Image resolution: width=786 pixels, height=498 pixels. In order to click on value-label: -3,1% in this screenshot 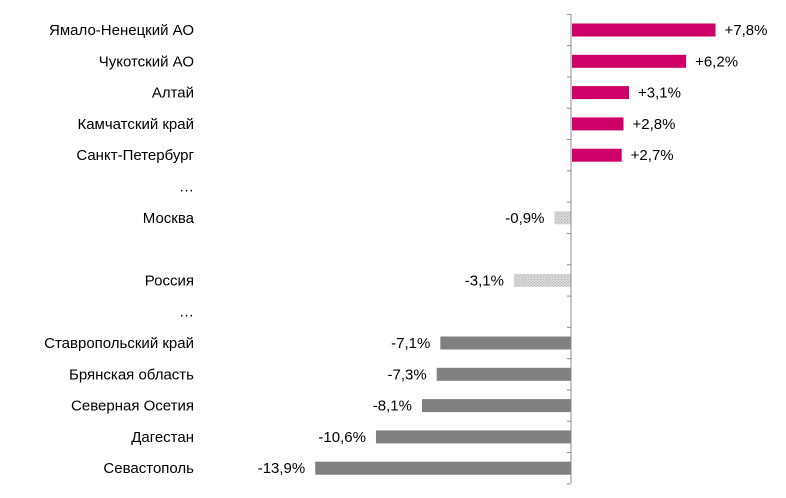, I will do `click(484, 280)`.